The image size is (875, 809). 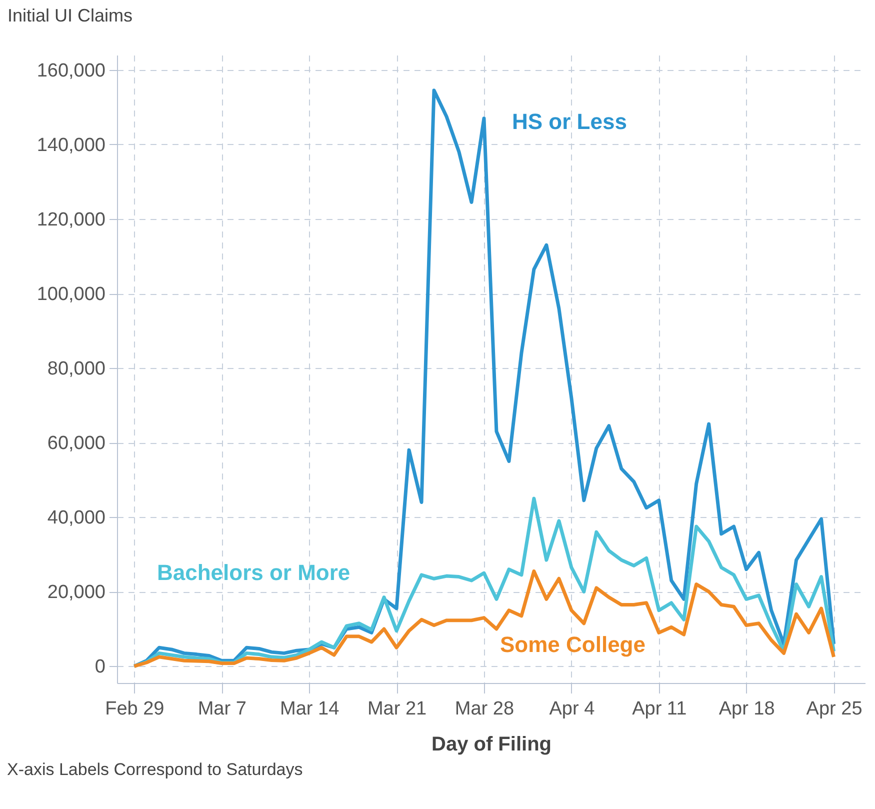 What do you see at coordinates (76, 518) in the screenshot?
I see `y-tick-label: 40,000` at bounding box center [76, 518].